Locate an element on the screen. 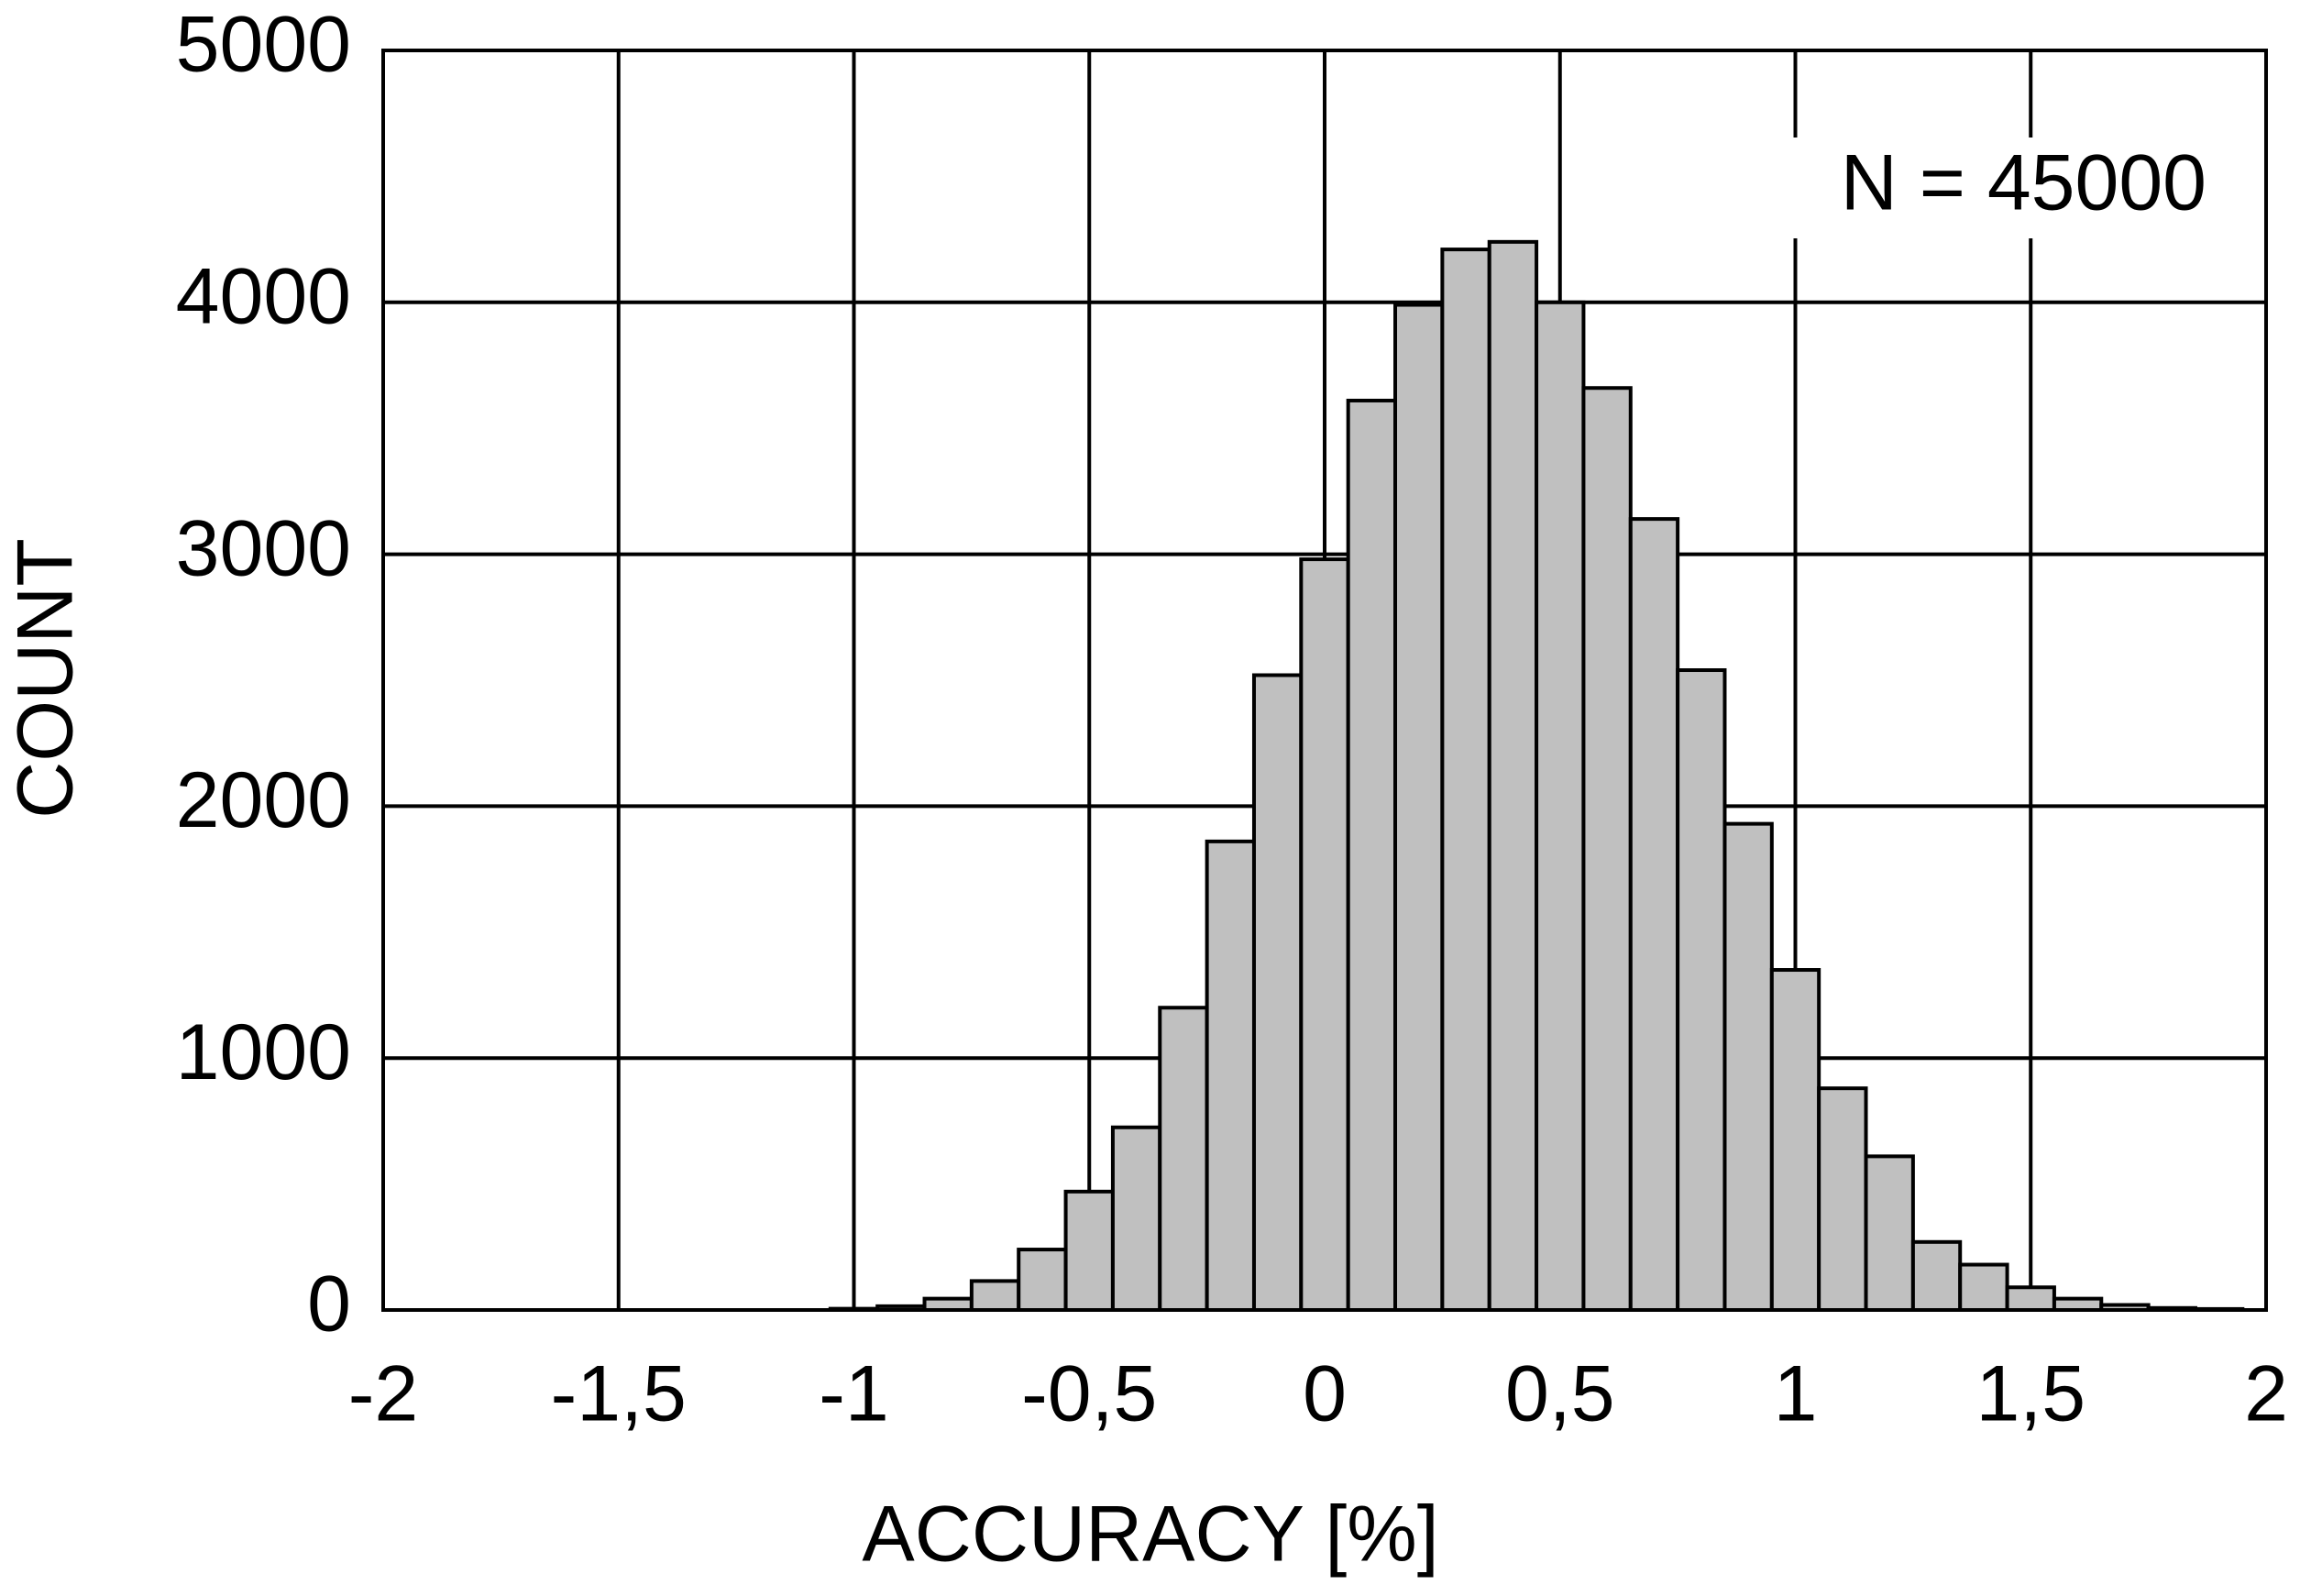  x-tick-label: -0,5 is located at coordinates (1089, 1394).